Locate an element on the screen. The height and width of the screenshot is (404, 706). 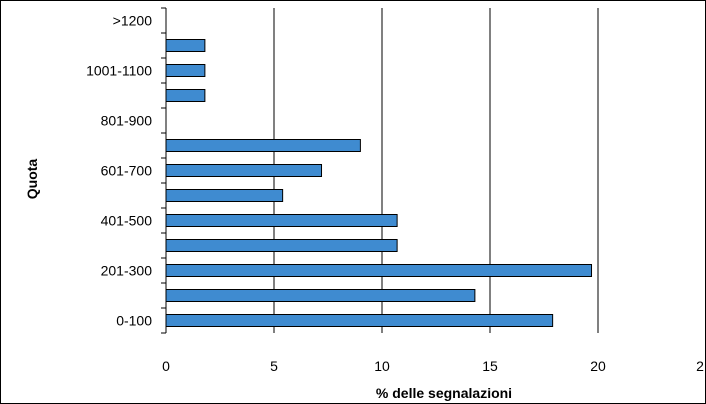
x-tick-label: 20 is located at coordinates (598, 366).